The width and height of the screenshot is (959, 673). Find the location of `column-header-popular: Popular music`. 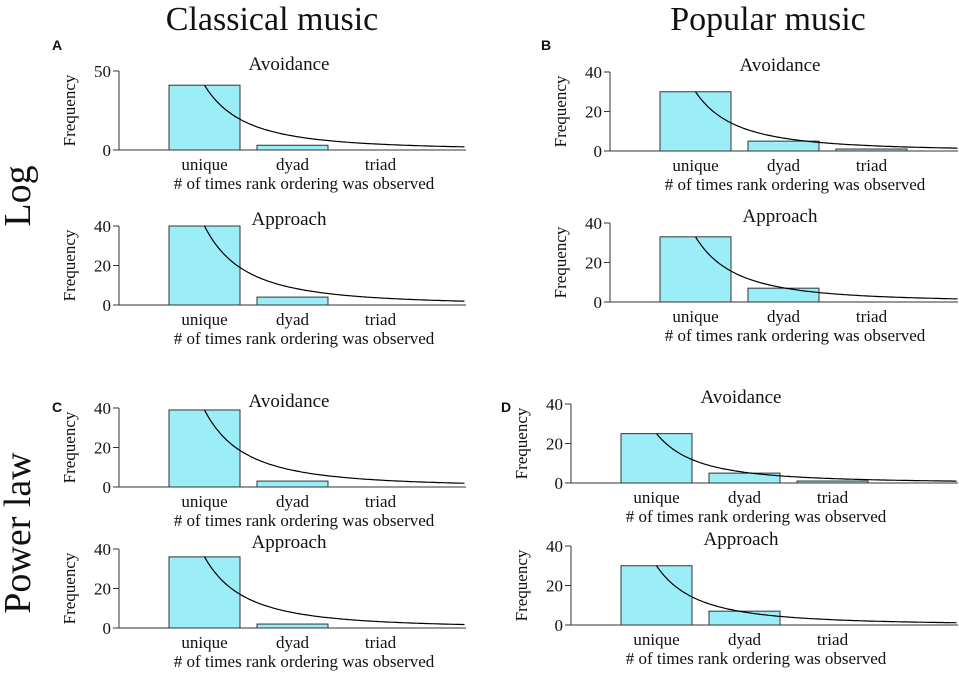

column-header-popular: Popular music is located at coordinates (767, 19).